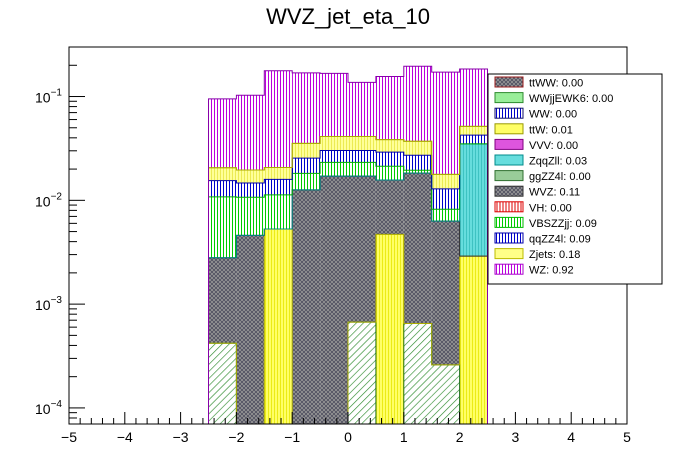 This screenshot has width=696, height=472. Describe the element at coordinates (60, 244) in the screenshot. I see `y-axis: 10⁻⁴ 10⁻³ 10⁻² 10⁻¹` at that location.